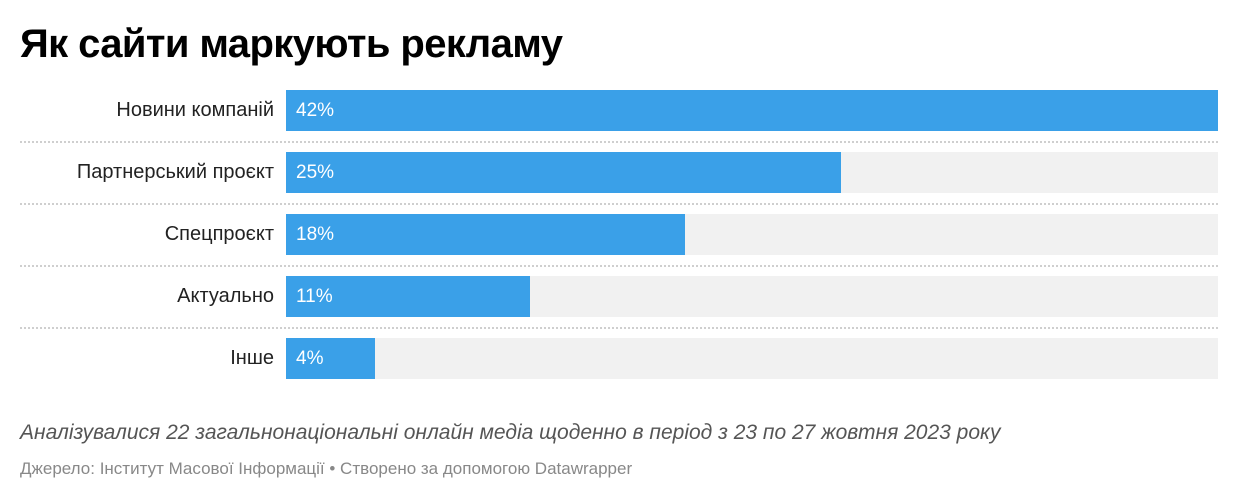 The width and height of the screenshot is (1240, 504). Describe the element at coordinates (752, 234) in the screenshot. I see `bar-track: 18%` at that location.